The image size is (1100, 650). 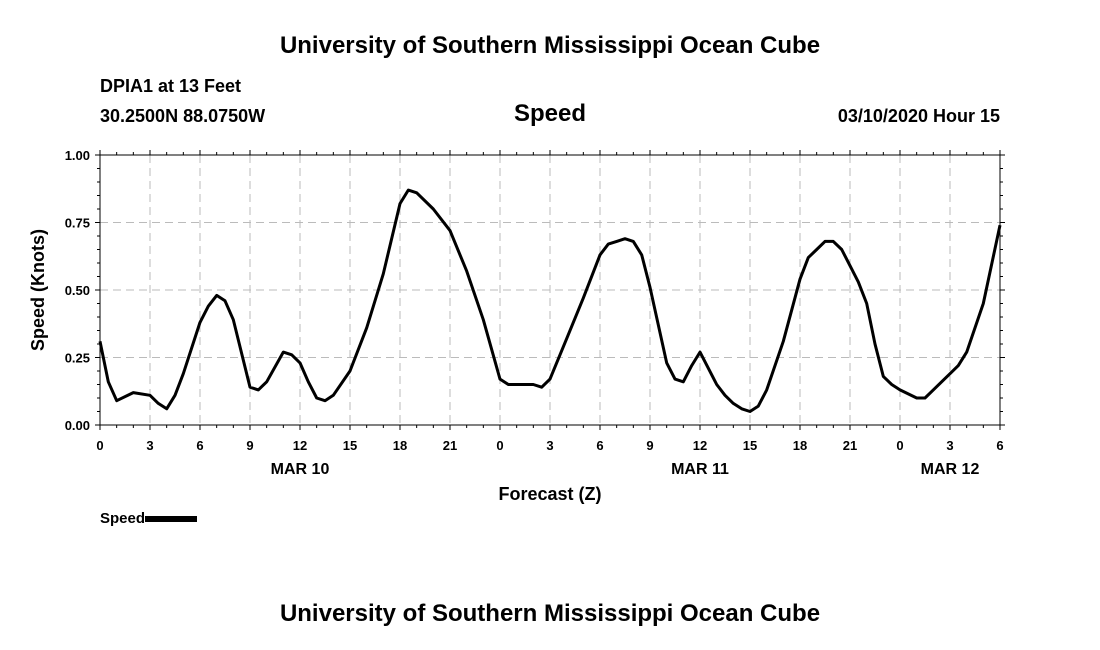 What do you see at coordinates (171, 86) in the screenshot?
I see `station-label: DPIA1 at 13 Feet` at bounding box center [171, 86].